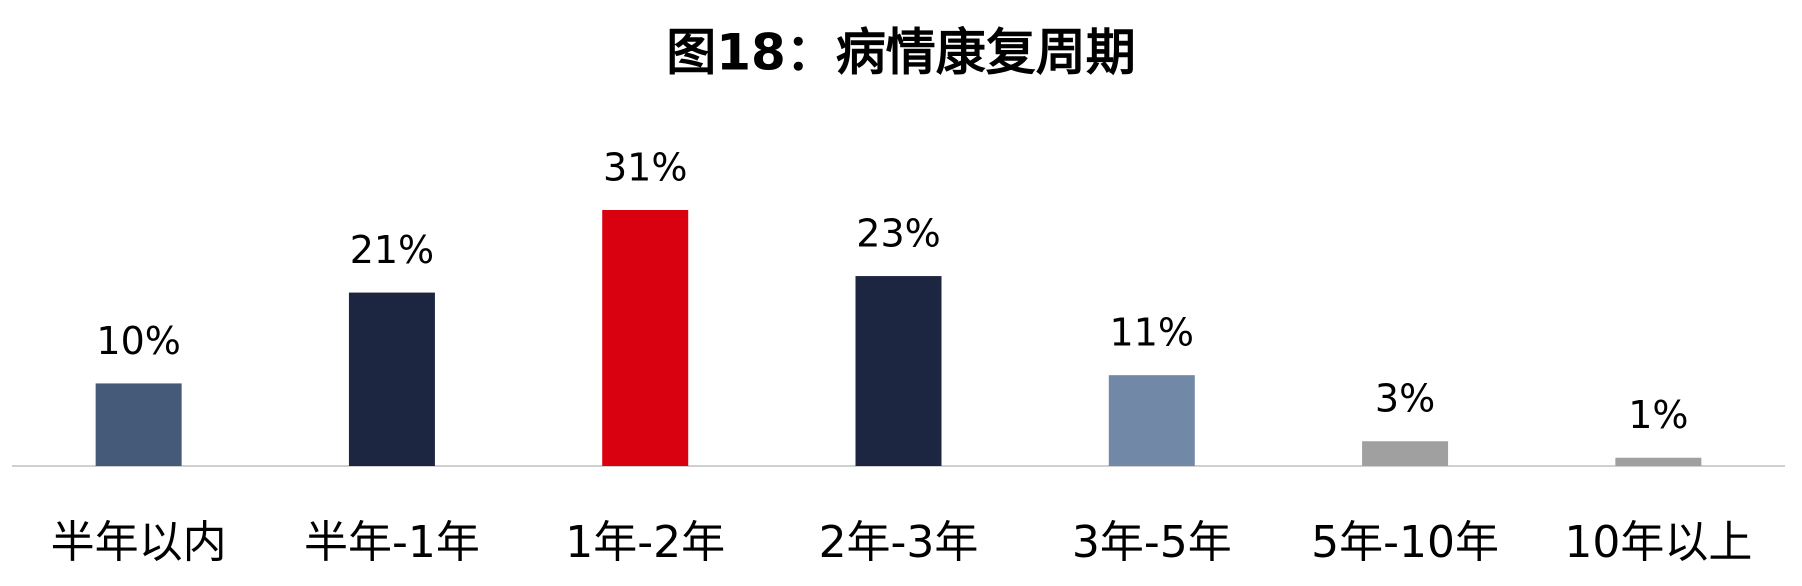  I want to click on x-tick-label: 5年-10年, so click(1405, 542).